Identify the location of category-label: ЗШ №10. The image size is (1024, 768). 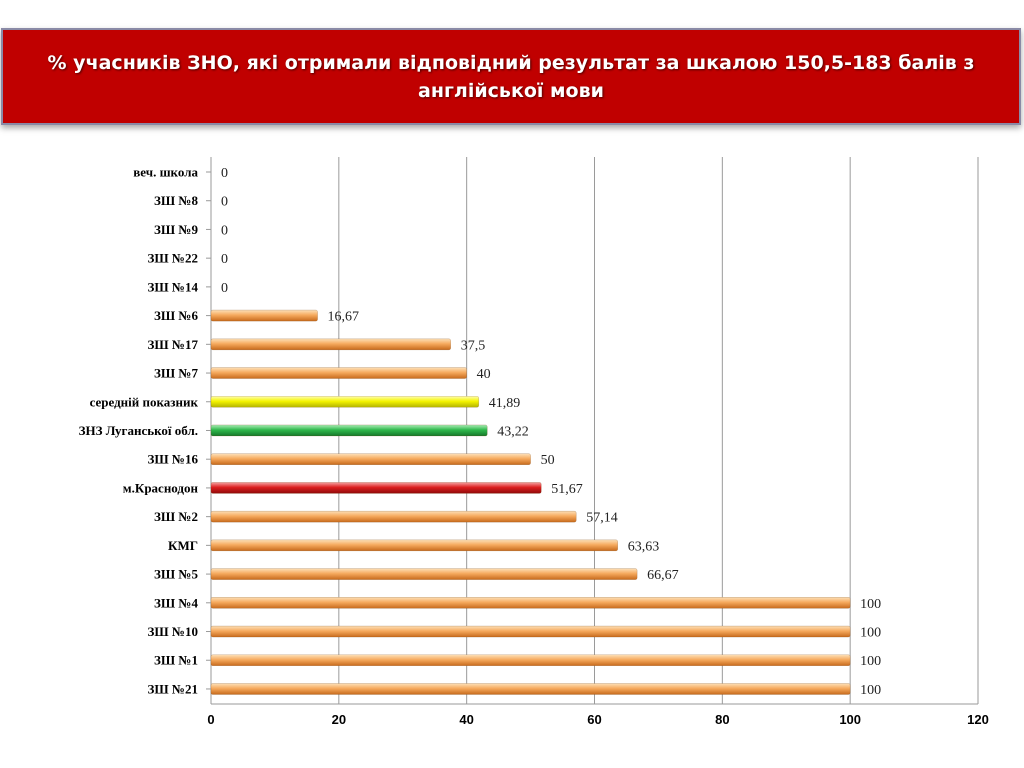
(173, 631).